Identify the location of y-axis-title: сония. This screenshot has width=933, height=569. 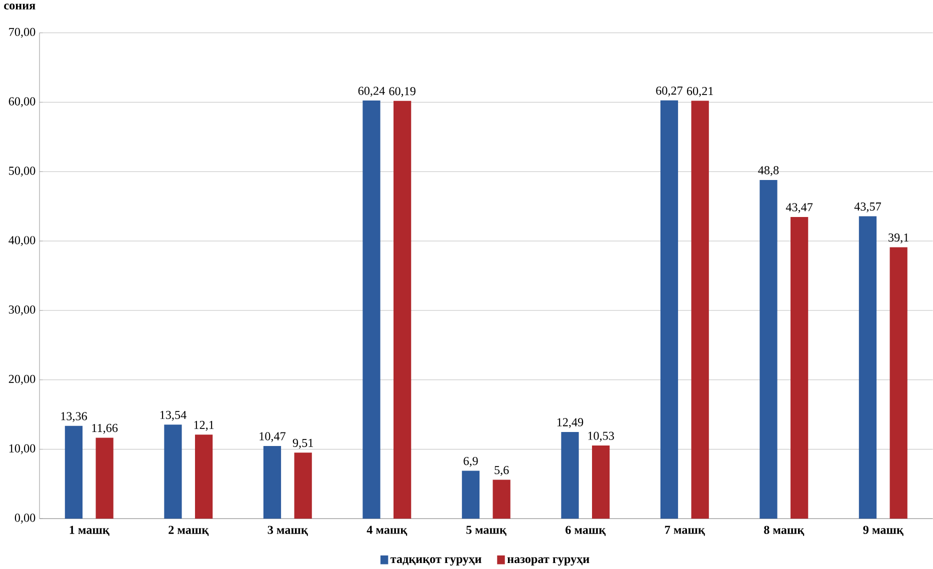
(20, 7).